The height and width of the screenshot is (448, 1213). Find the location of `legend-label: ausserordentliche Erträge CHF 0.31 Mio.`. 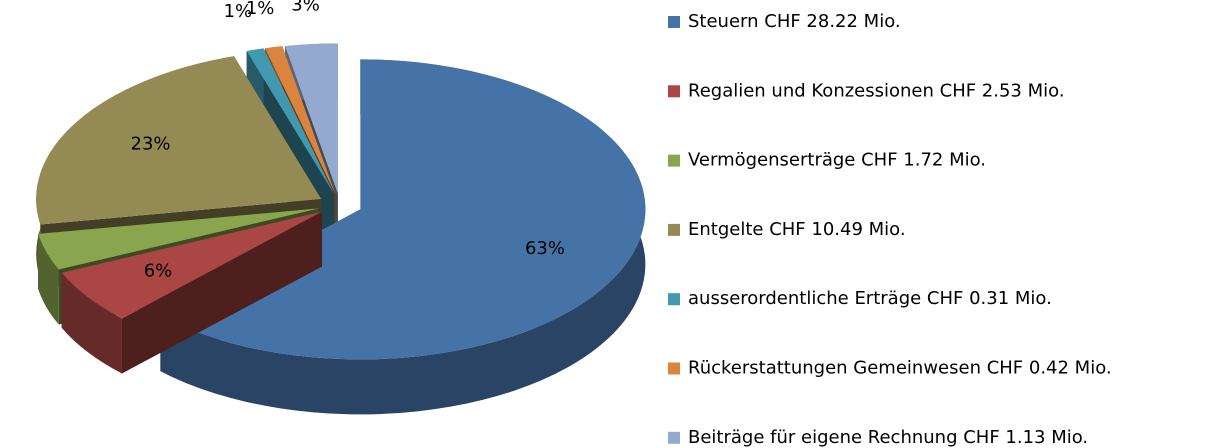

legend-label: ausserordentliche Erträge CHF 0.31 Mio. is located at coordinates (870, 298).